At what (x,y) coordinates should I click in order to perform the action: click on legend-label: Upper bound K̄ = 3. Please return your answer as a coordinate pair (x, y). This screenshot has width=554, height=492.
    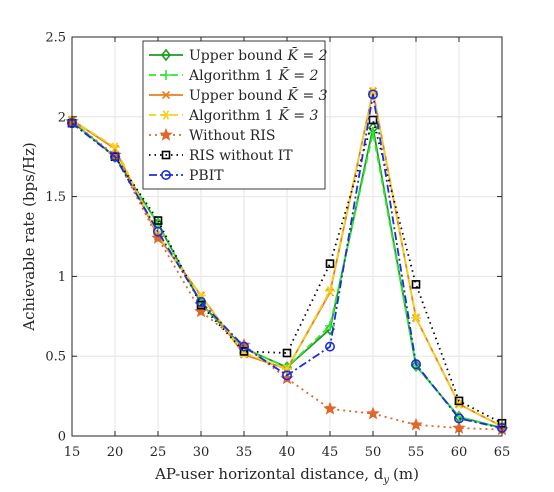
    Looking at the image, I should click on (258, 95).